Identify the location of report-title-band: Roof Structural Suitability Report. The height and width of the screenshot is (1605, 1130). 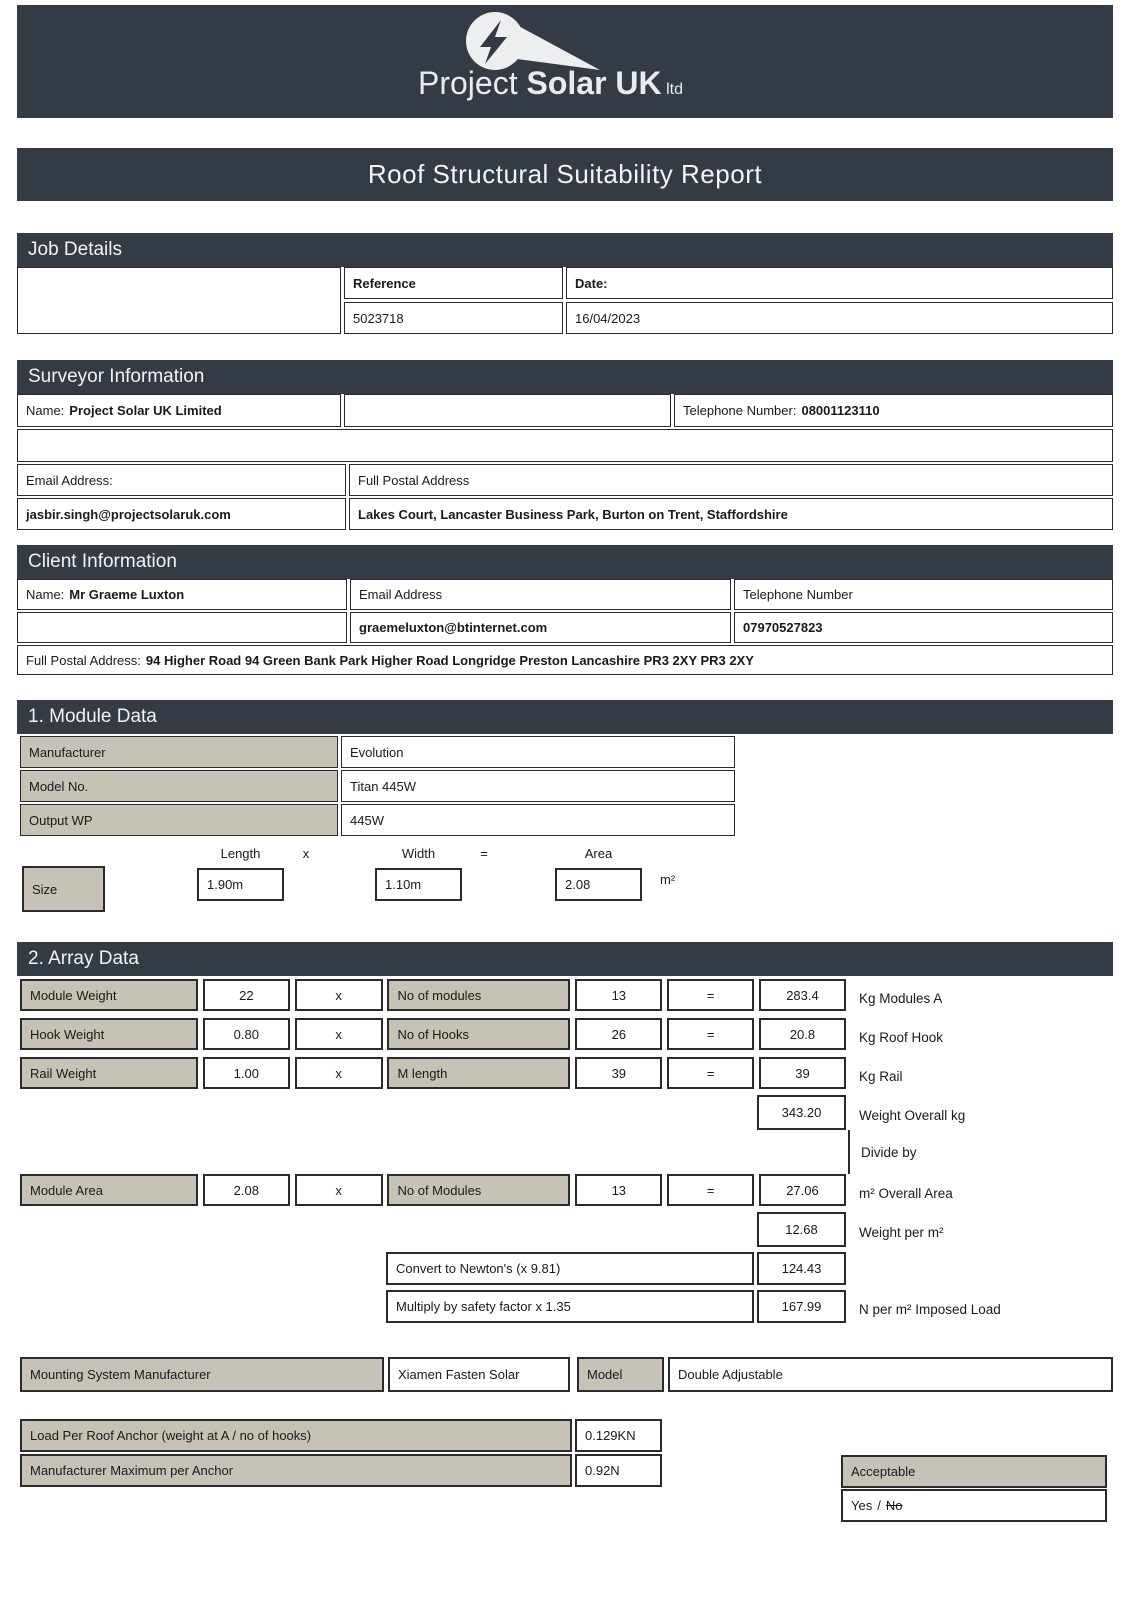
(565, 174).